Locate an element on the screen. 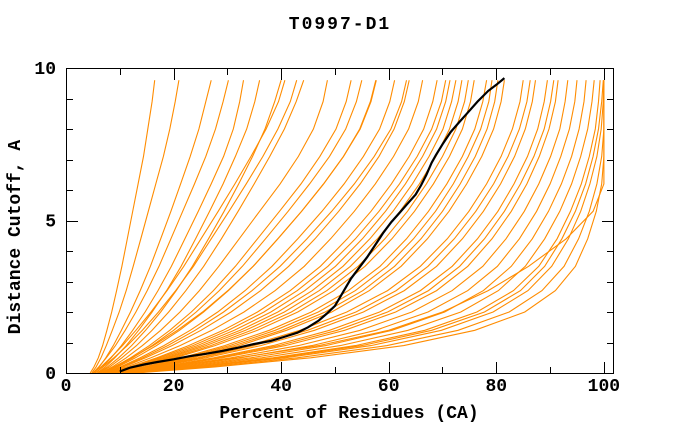  y-tick-label: 5 is located at coordinates (50, 223).